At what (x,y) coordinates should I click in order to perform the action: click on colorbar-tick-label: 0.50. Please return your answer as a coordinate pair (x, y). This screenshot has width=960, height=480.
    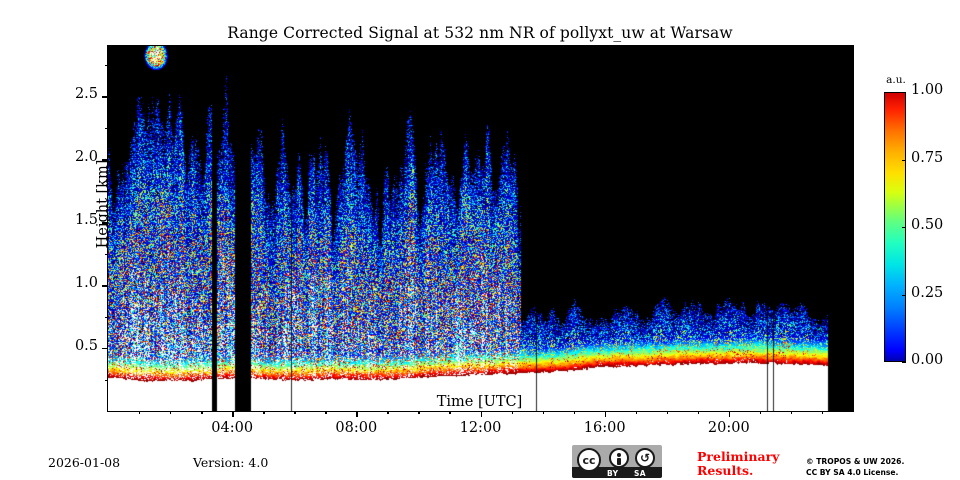
    Looking at the image, I should click on (927, 225).